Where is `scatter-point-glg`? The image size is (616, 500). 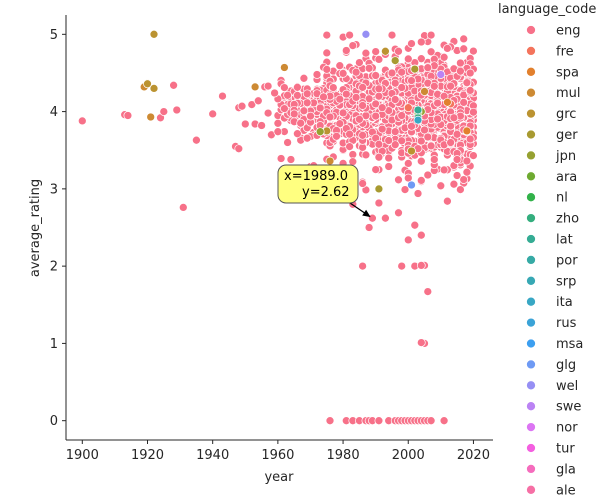
scatter-point-glg is located at coordinates (411, 185).